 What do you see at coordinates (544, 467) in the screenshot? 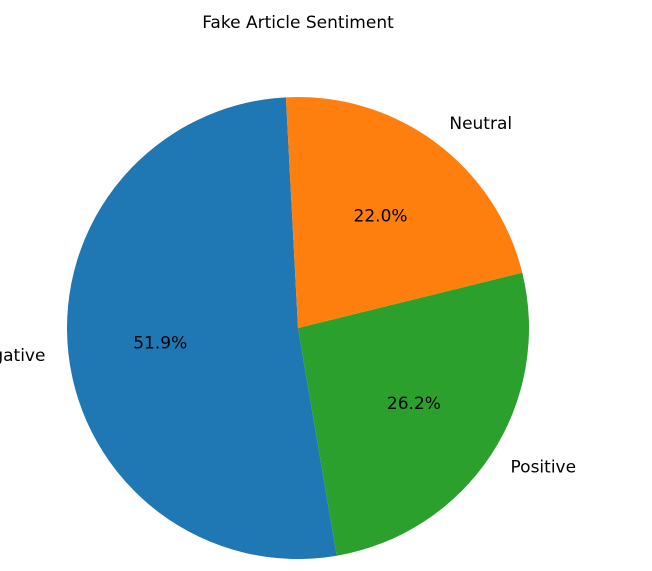
I see `slice-label-positive: Positive` at bounding box center [544, 467].